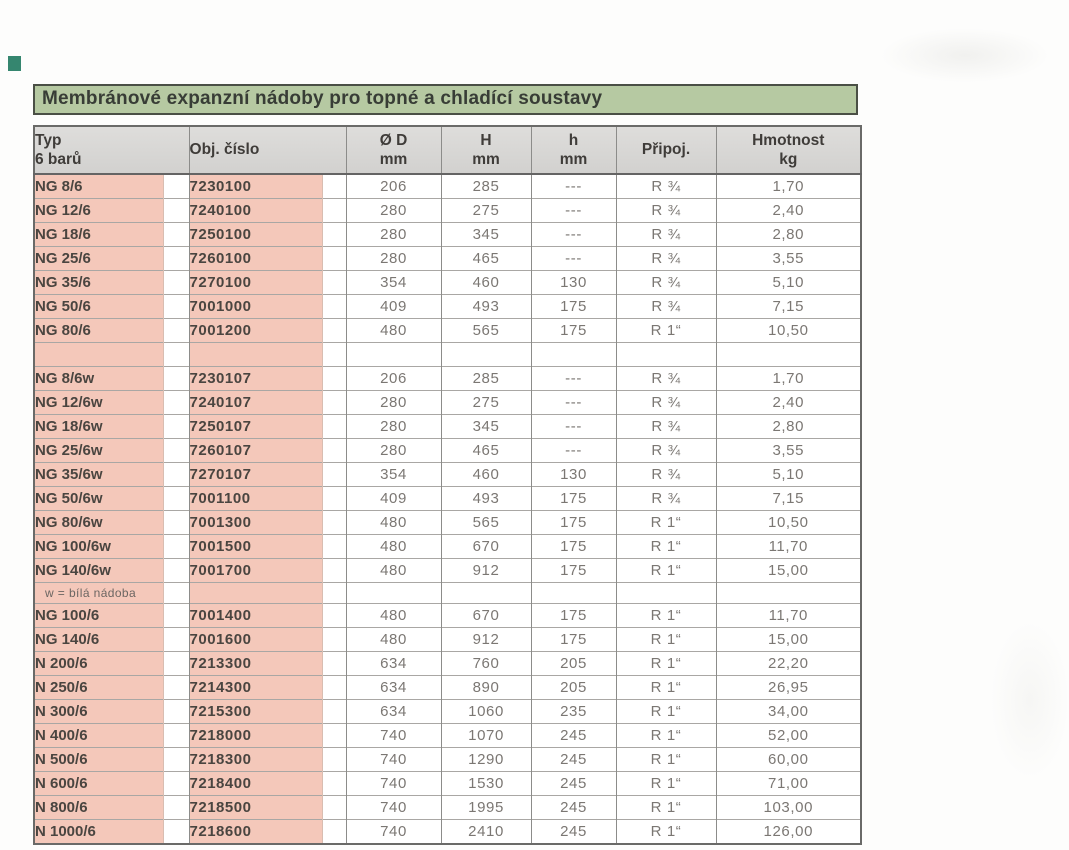  I want to click on cell-weight: 7,15, so click(789, 306).